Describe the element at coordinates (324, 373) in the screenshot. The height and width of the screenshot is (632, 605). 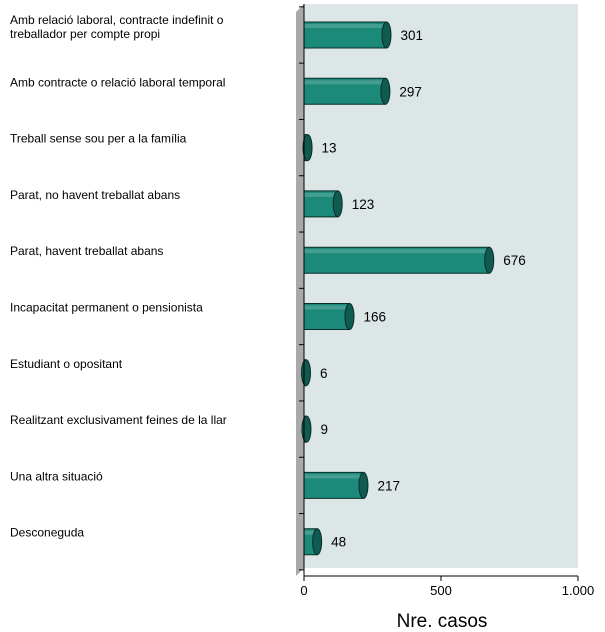
I see `value-label: 6` at that location.